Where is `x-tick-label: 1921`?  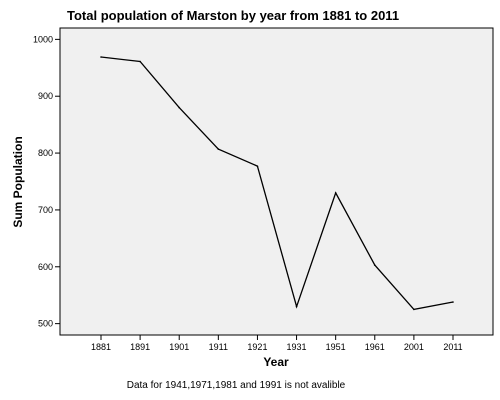
x-tick-label: 1921 is located at coordinates (257, 347).